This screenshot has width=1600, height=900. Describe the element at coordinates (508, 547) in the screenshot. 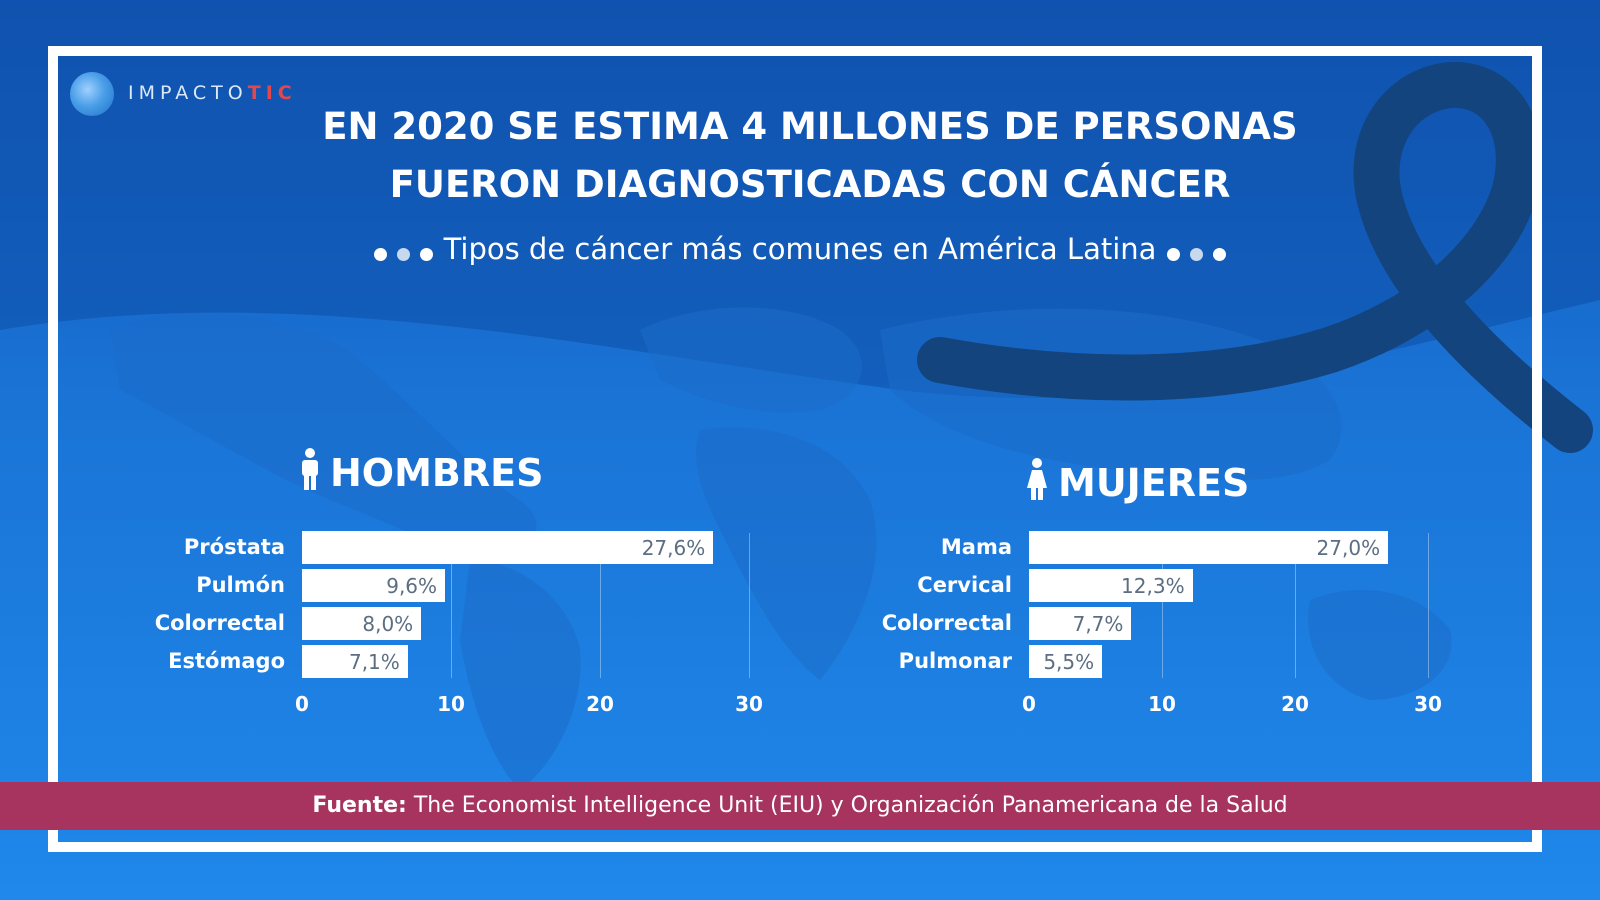

I see `men-bar: 27,6%` at that location.